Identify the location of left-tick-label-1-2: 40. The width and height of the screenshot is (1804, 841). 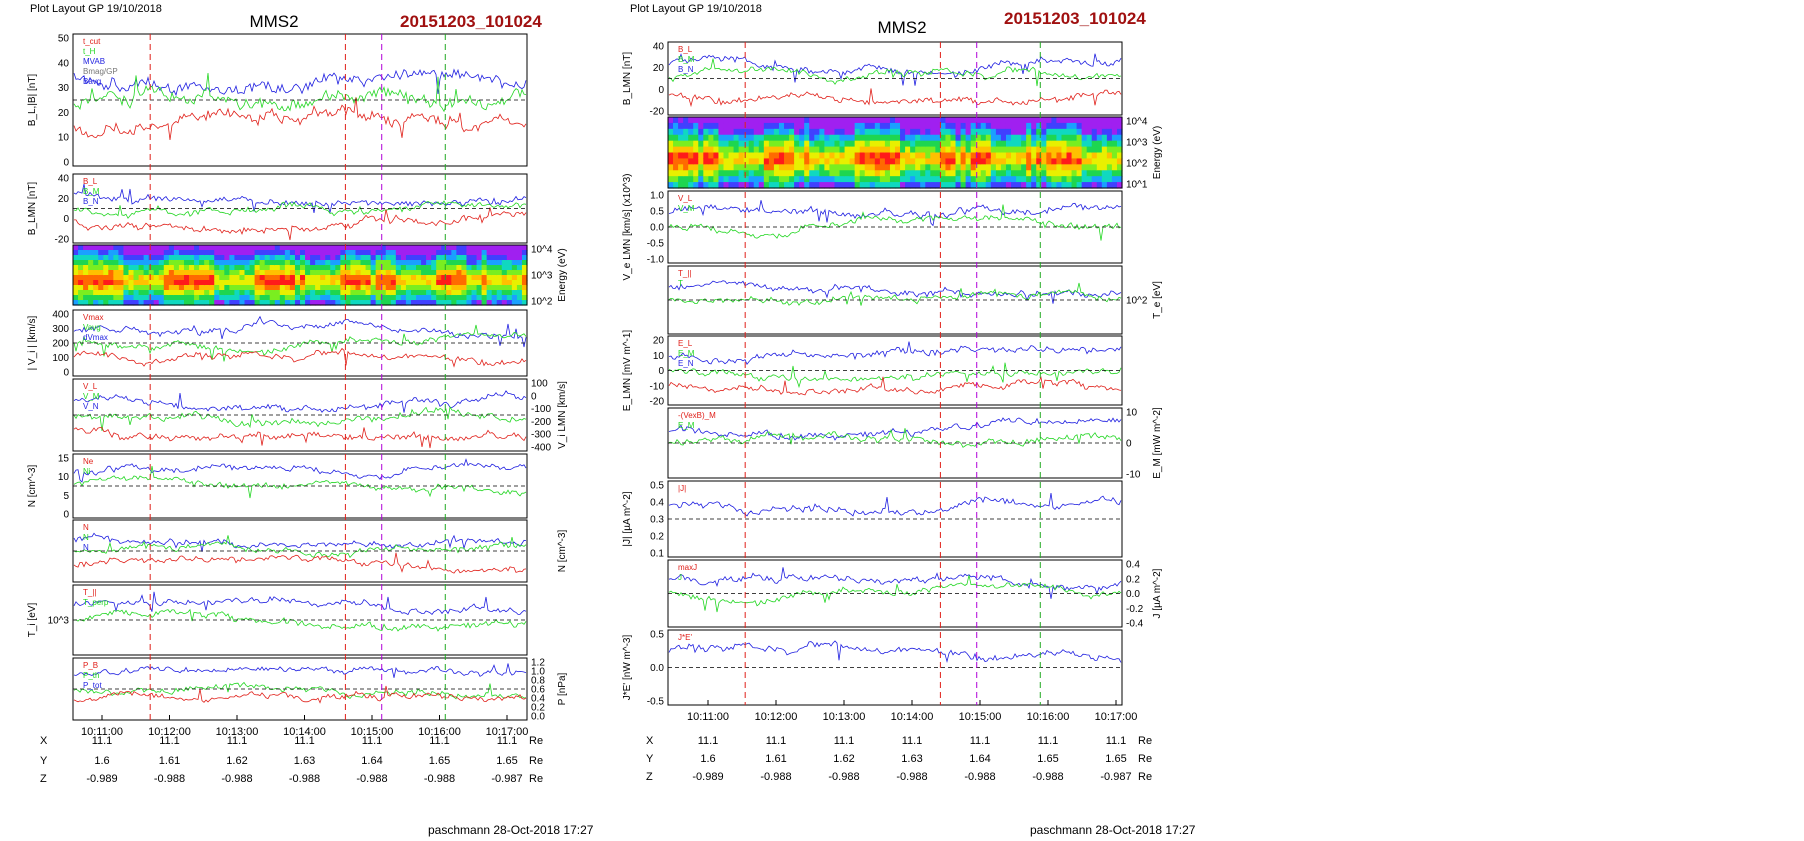
(64, 63).